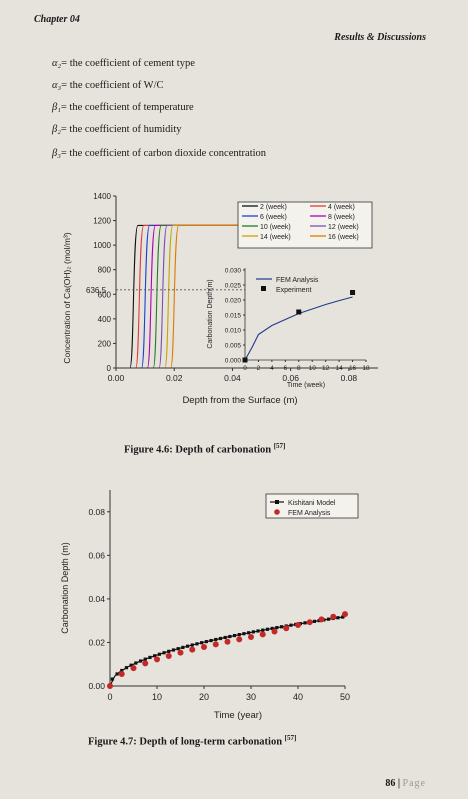 The height and width of the screenshot is (799, 468). I want to click on inset-y-axis-label: Carbonation Depth(m), so click(210, 313).